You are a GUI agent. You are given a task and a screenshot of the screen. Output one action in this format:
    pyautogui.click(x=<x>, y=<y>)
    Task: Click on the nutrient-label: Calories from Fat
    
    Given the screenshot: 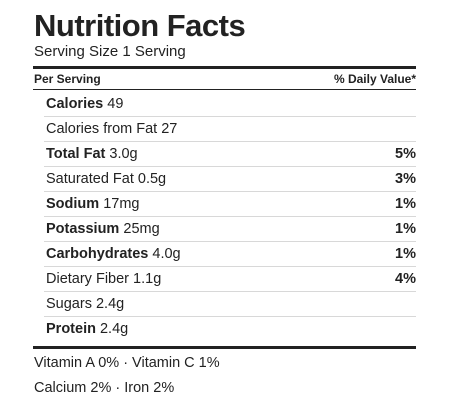 What is the action you would take?
    pyautogui.click(x=102, y=129)
    